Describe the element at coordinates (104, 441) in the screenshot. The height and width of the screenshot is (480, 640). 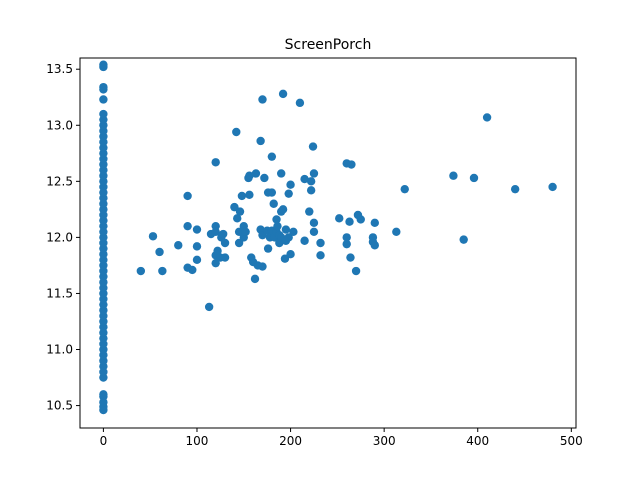
I see `x-tick-label: 0` at that location.